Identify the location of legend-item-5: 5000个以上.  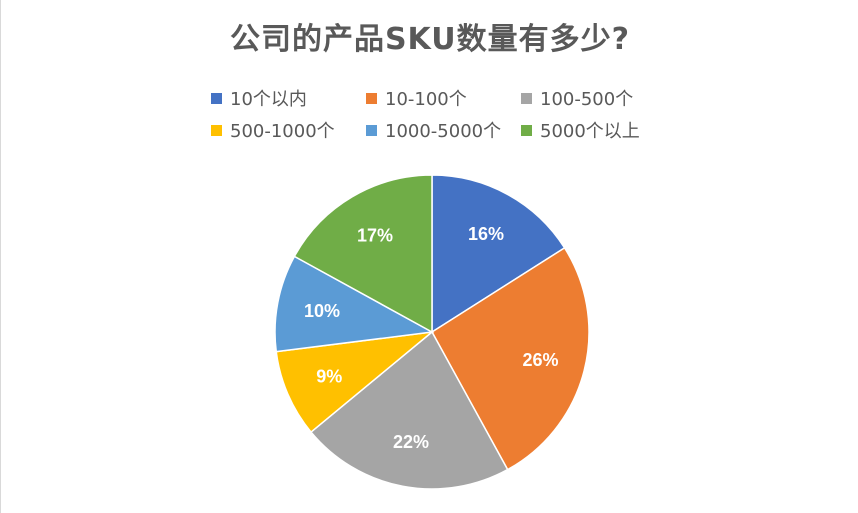
(598, 130).